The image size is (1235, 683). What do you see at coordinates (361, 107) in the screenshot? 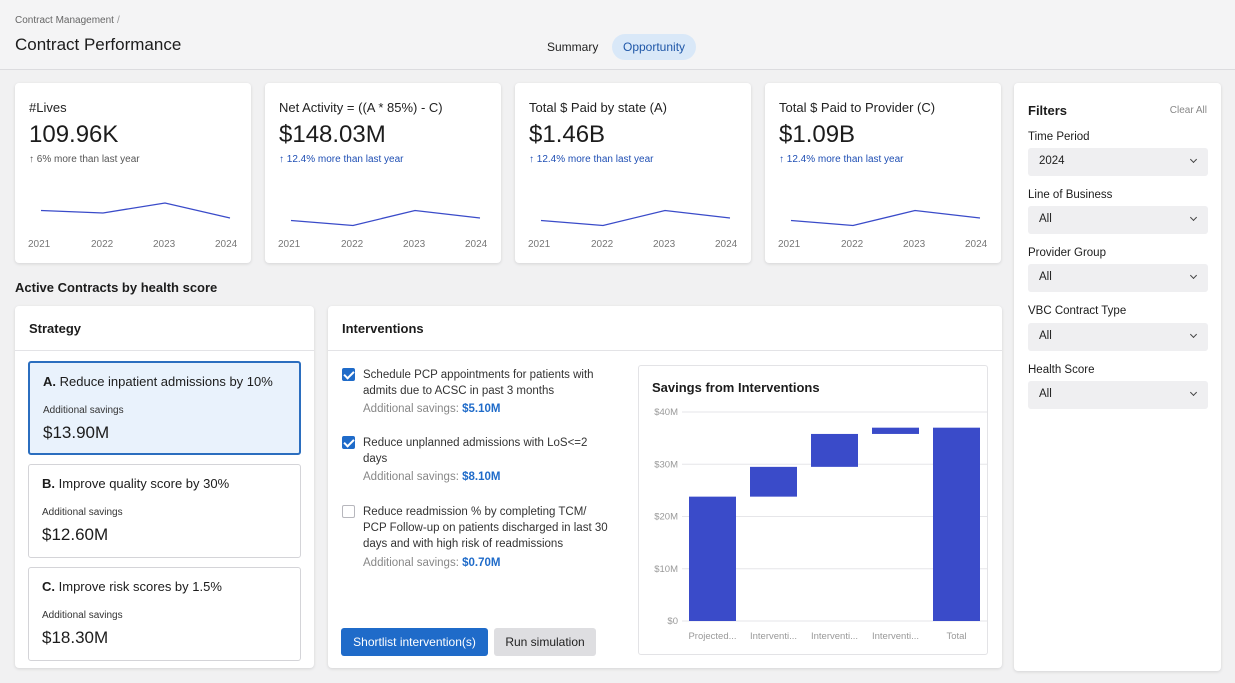
I see `kpi-title: Net Activity = ((A * 85%) - C)` at bounding box center [361, 107].